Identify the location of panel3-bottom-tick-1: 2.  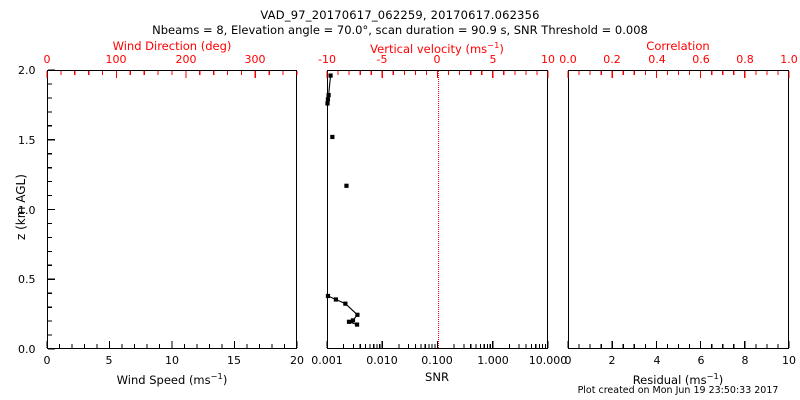
(612, 360).